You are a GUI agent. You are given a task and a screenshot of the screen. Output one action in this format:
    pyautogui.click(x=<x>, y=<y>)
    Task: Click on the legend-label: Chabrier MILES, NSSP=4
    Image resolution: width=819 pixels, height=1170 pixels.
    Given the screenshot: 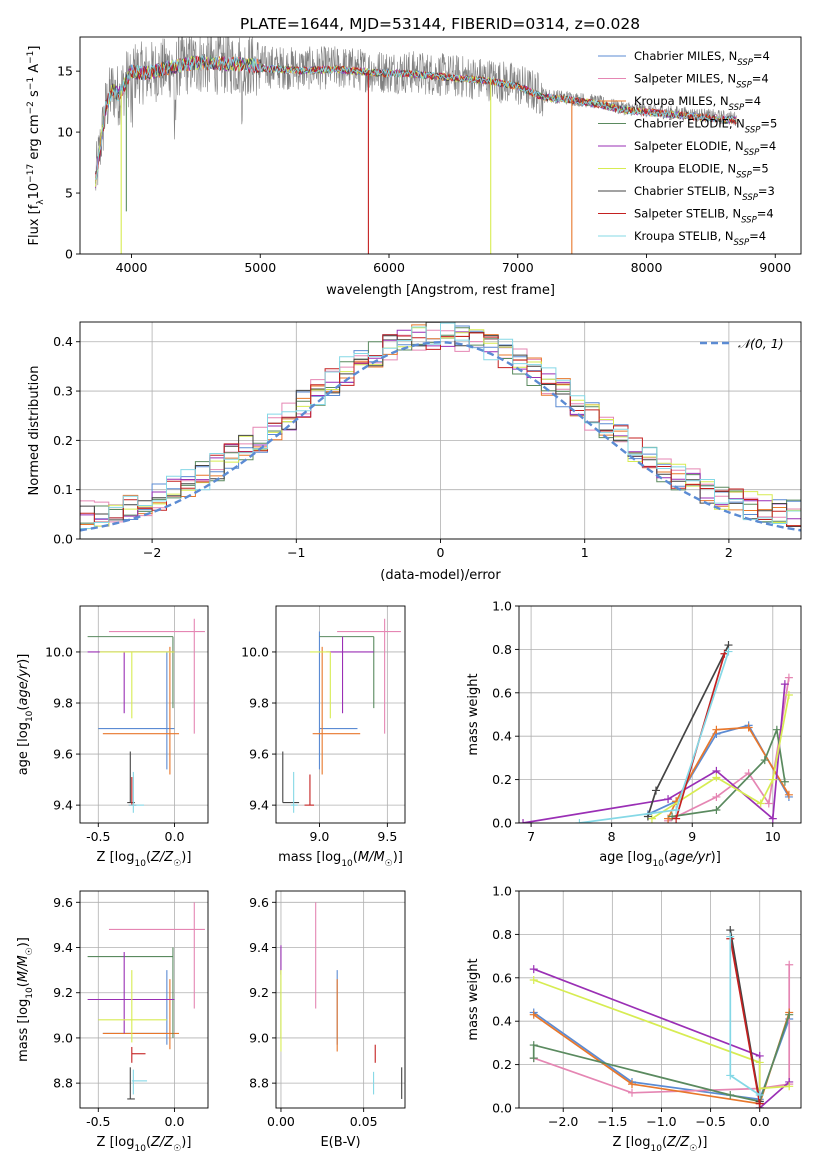 What is the action you would take?
    pyautogui.click(x=702, y=58)
    